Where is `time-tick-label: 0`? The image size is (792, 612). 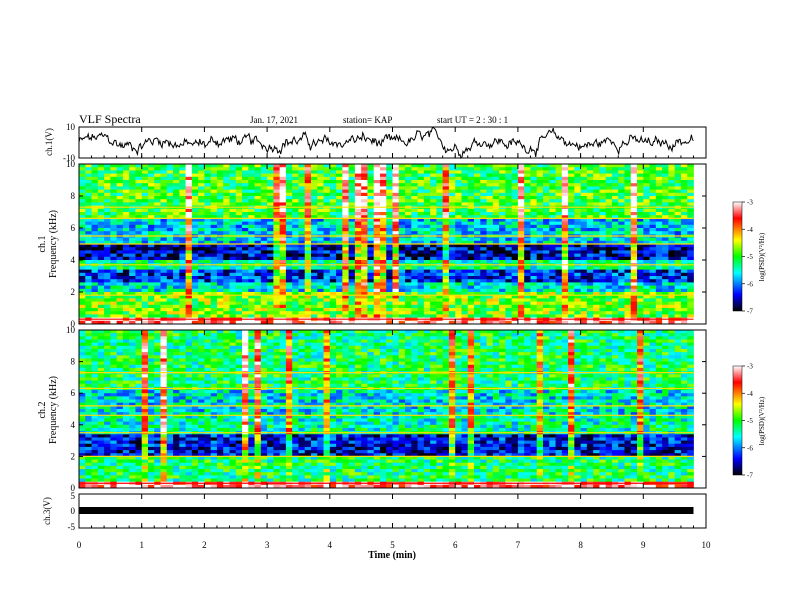
time-tick-label: 0 is located at coordinates (79, 545).